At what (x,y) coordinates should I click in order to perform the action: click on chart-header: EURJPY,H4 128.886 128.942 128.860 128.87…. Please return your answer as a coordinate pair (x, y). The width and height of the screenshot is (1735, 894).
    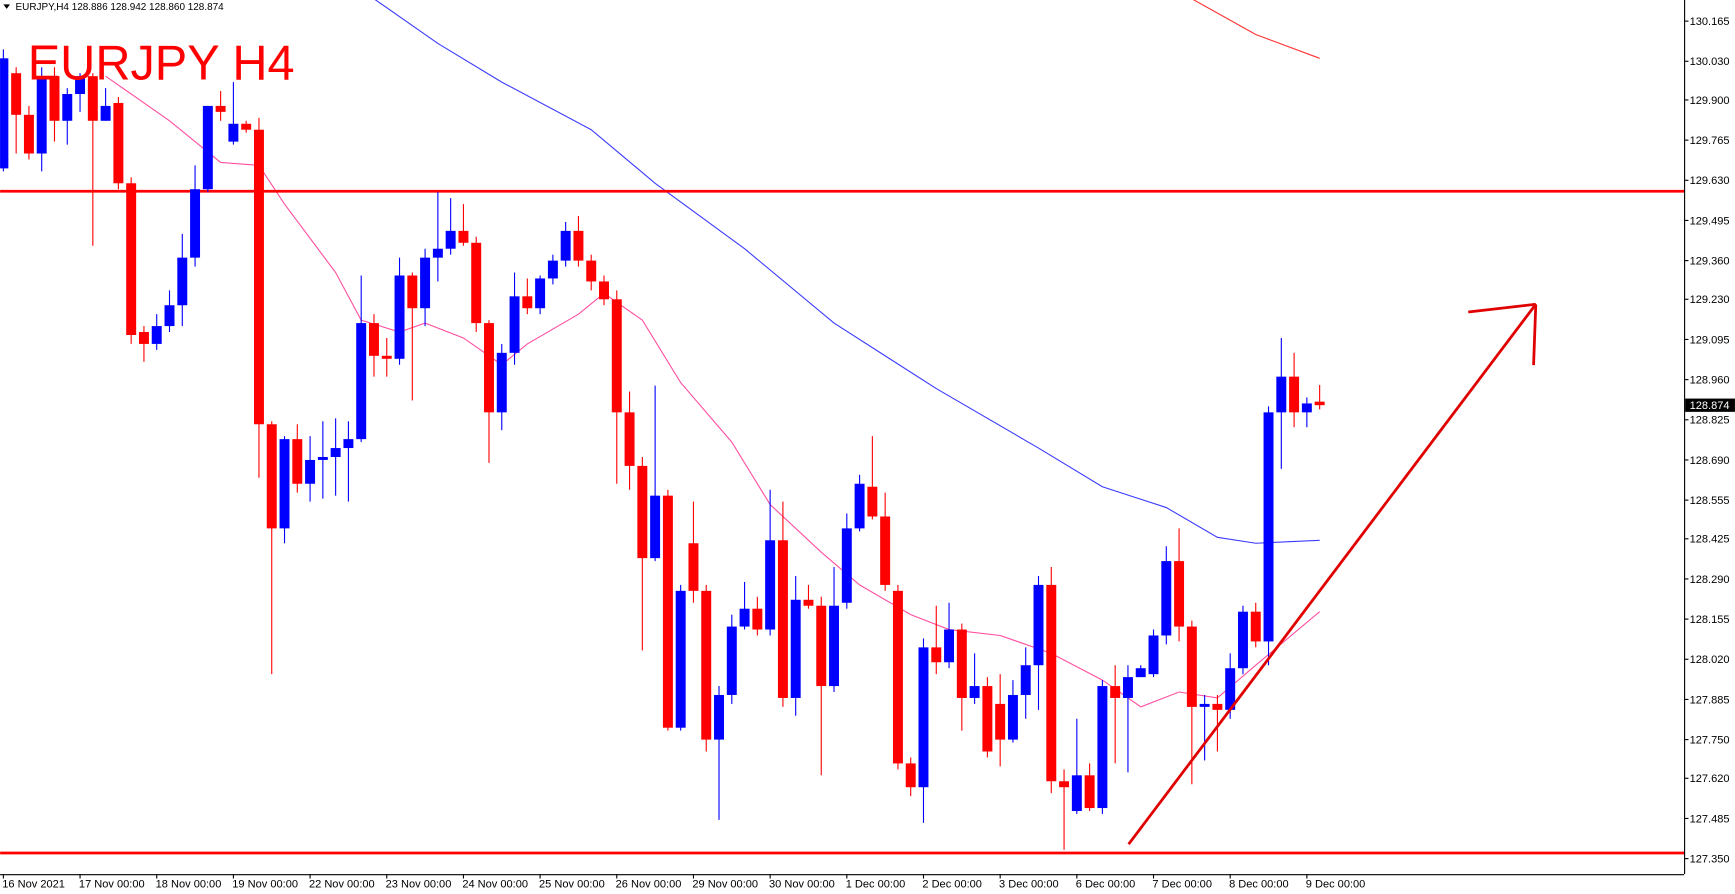
    Looking at the image, I should click on (120, 7).